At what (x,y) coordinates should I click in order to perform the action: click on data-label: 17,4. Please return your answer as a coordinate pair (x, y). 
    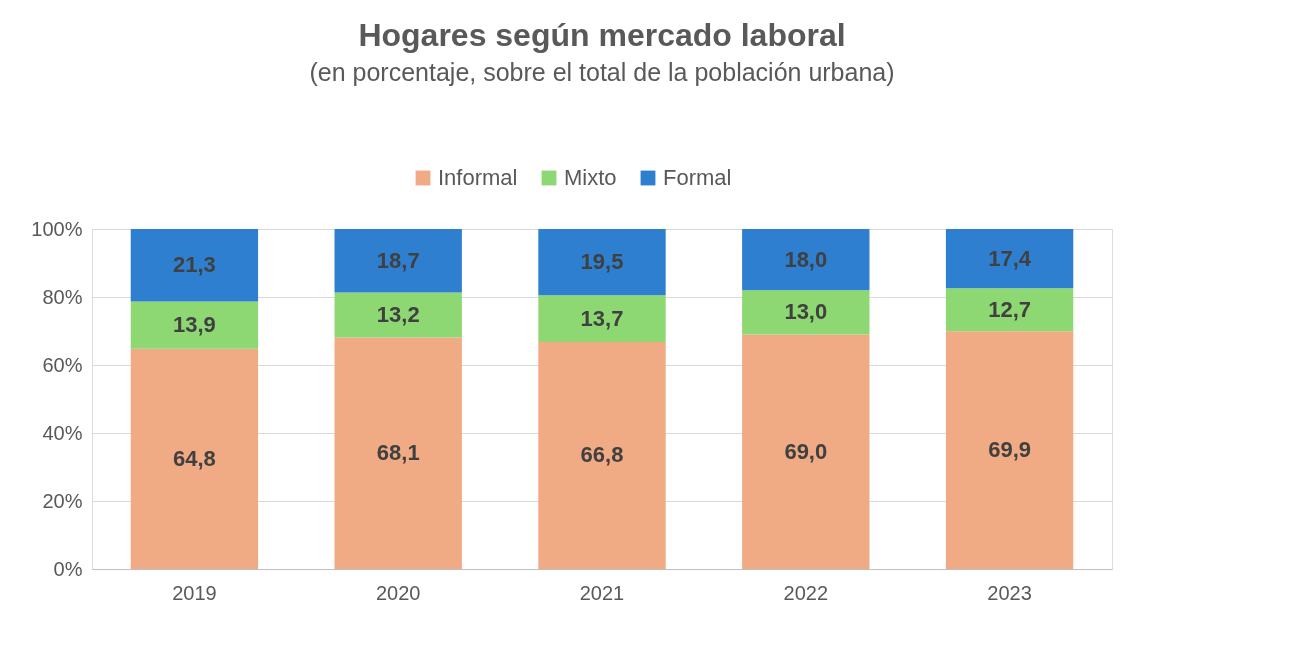
    Looking at the image, I should click on (1010, 258).